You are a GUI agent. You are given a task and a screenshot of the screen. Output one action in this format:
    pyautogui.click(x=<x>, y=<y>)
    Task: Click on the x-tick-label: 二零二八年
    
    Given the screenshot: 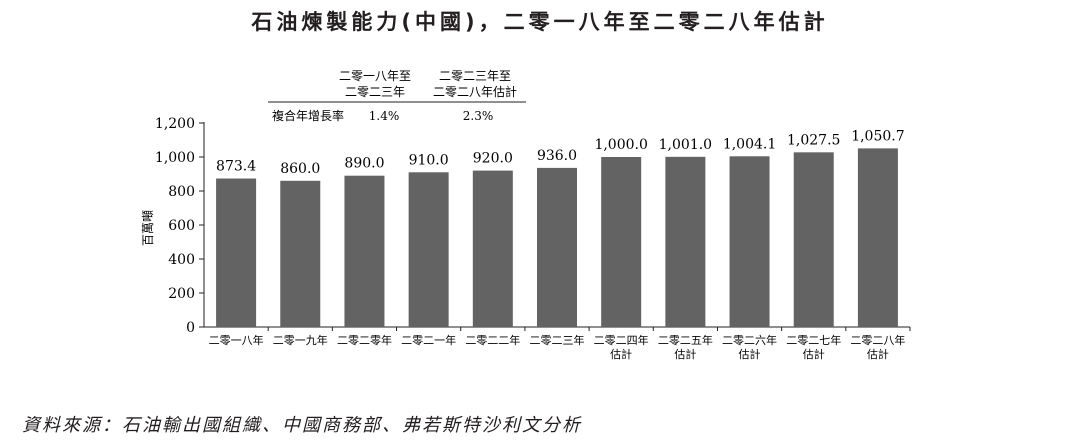 What is the action you would take?
    pyautogui.click(x=877, y=340)
    